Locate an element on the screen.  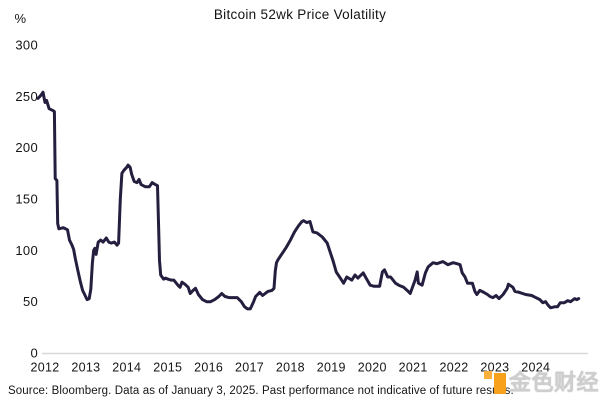
jinse-logo-icon is located at coordinates (494, 383).